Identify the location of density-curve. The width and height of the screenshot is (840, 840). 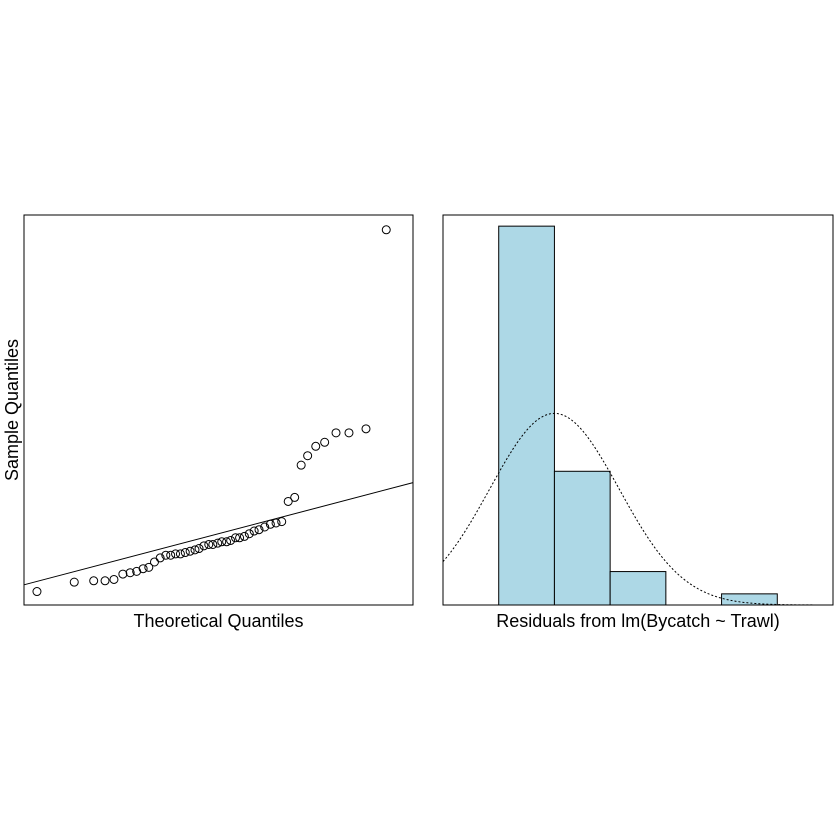
(637, 509).